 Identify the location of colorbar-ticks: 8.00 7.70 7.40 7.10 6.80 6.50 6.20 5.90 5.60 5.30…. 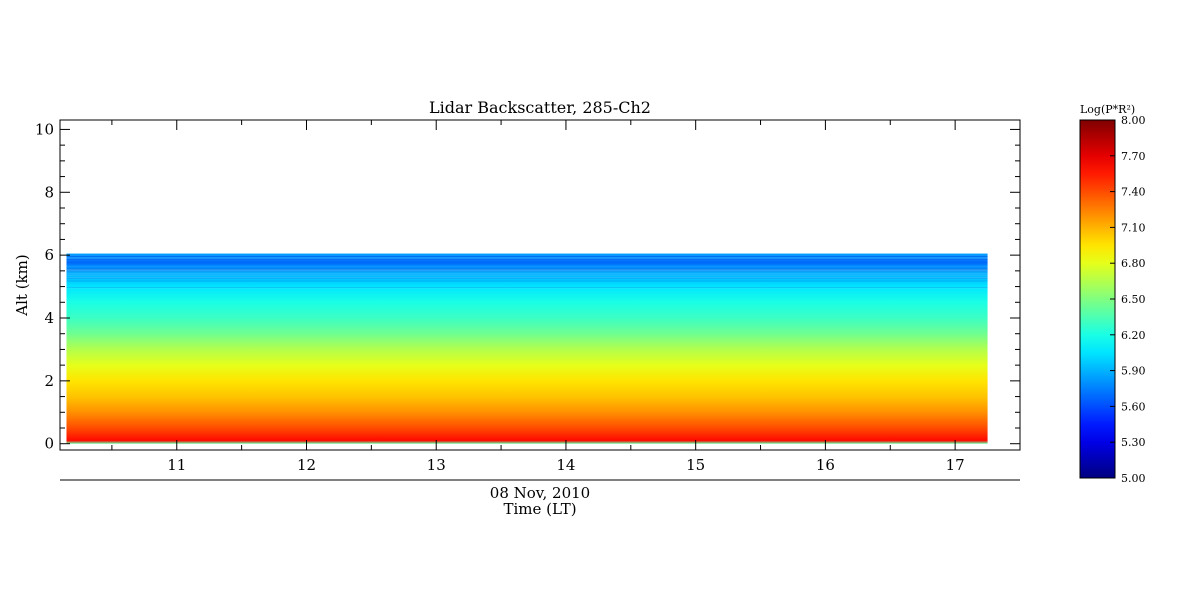
(1128, 299).